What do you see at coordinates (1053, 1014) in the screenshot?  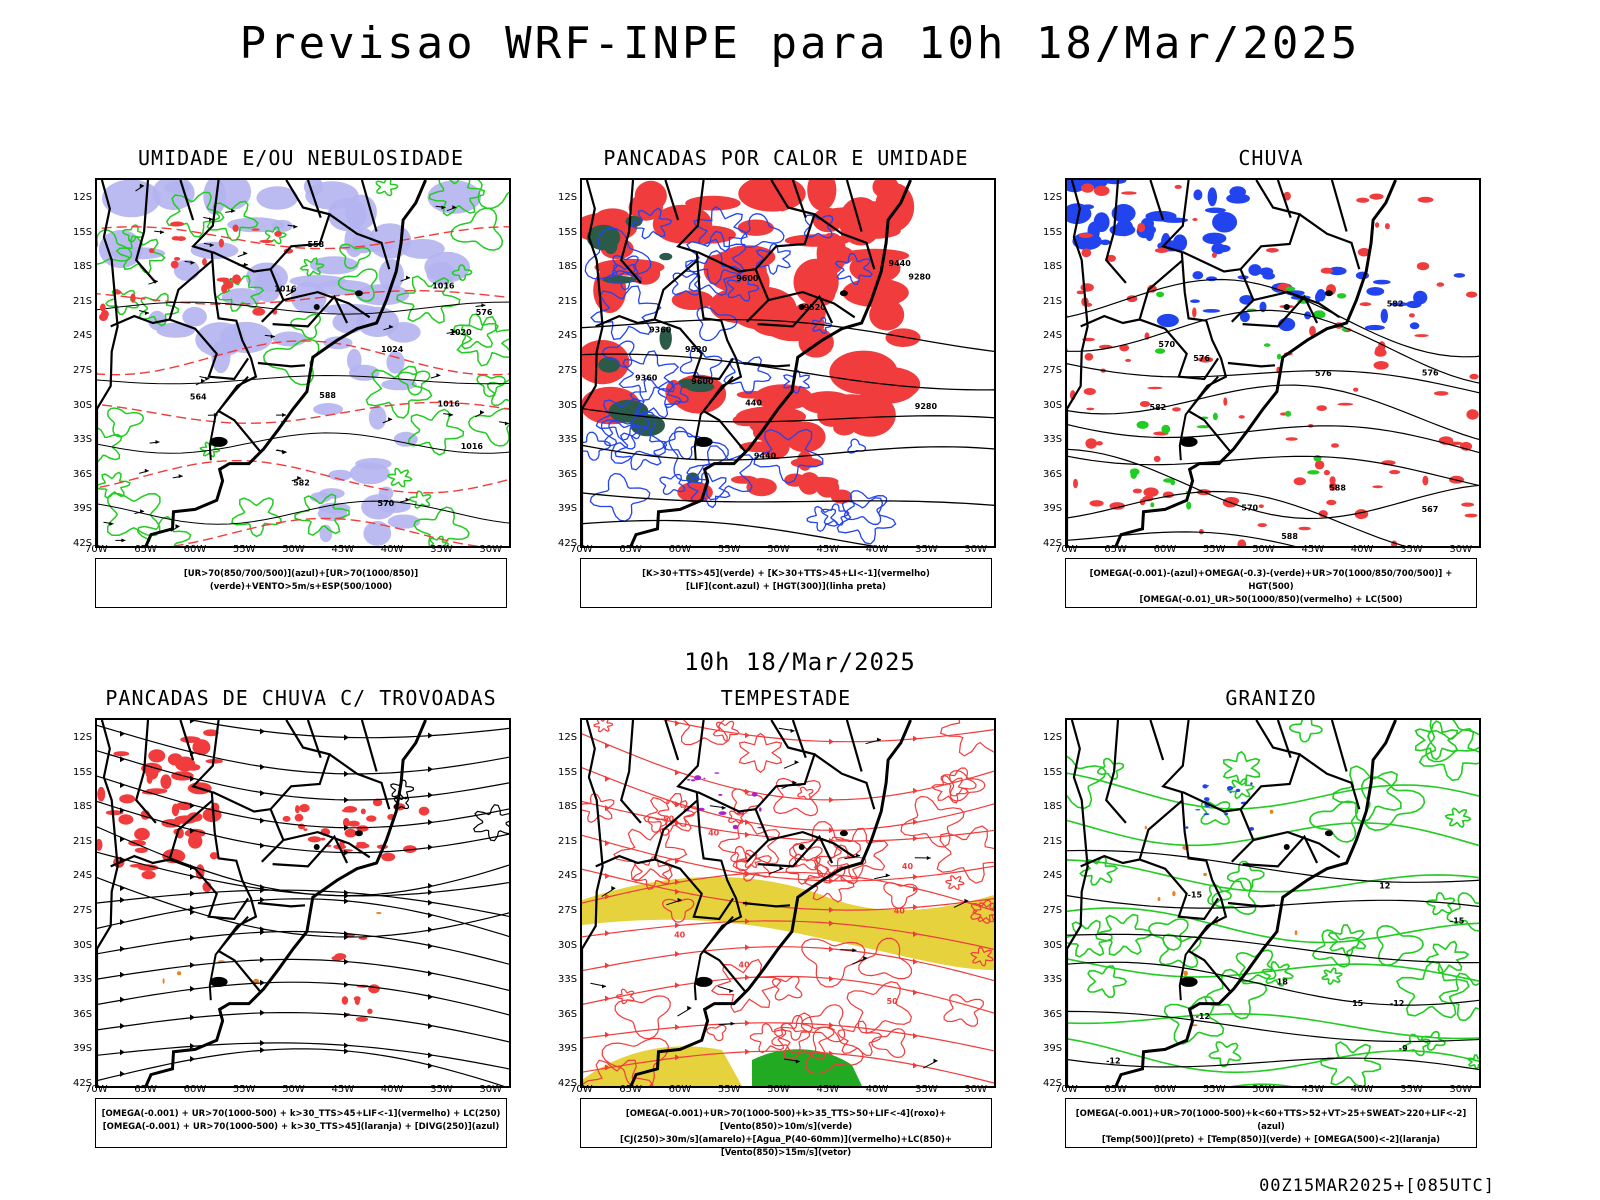 I see `lat-tick-label: 36S` at bounding box center [1053, 1014].